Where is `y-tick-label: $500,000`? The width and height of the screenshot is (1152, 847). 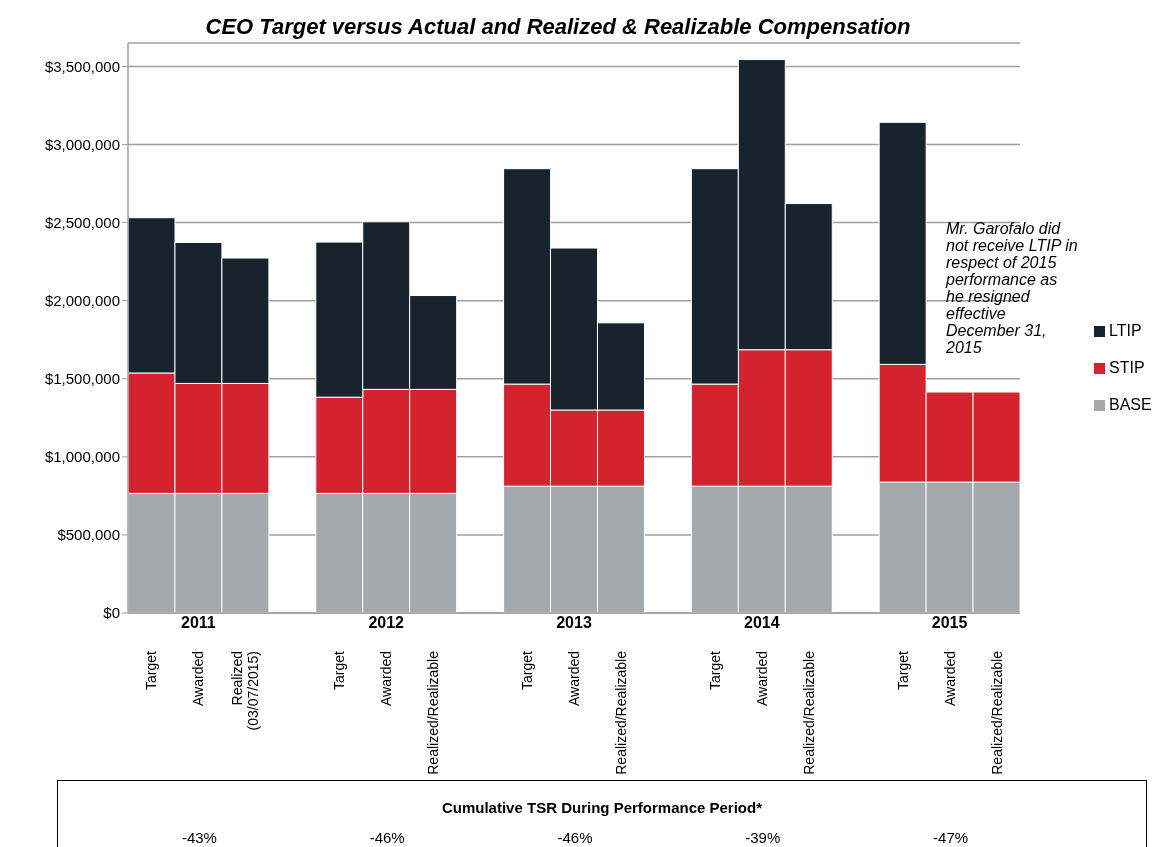 y-tick-label: $500,000 is located at coordinates (88, 535).